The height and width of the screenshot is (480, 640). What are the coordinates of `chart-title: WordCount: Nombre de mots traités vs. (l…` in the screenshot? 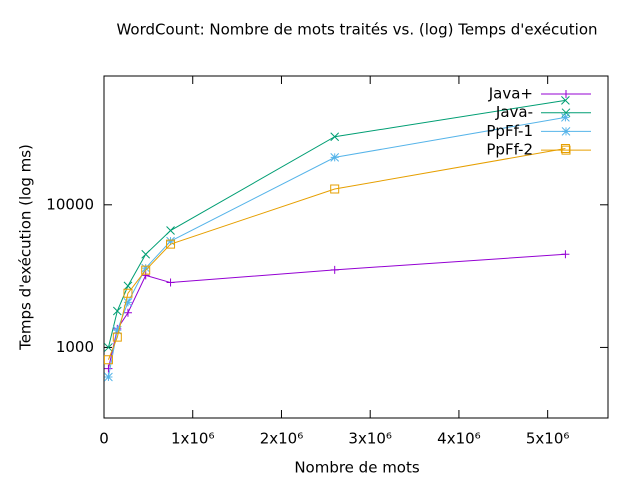 It's located at (356, 30).